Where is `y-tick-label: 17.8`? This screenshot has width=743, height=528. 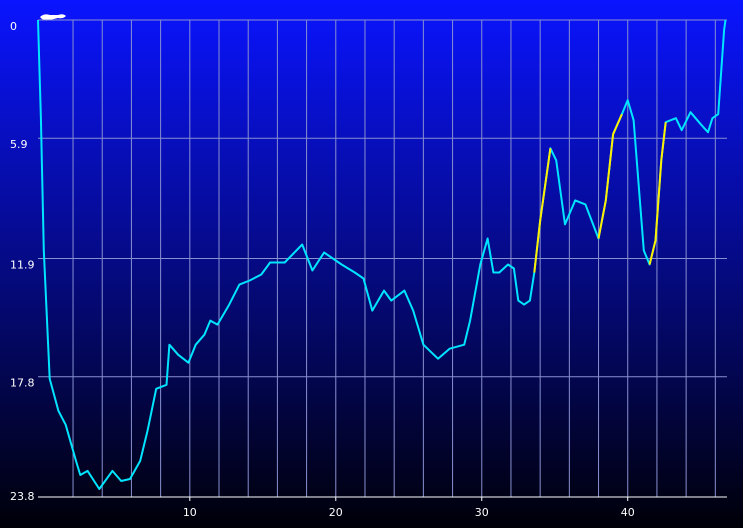 y-tick-label: 17.8 is located at coordinates (22, 383).